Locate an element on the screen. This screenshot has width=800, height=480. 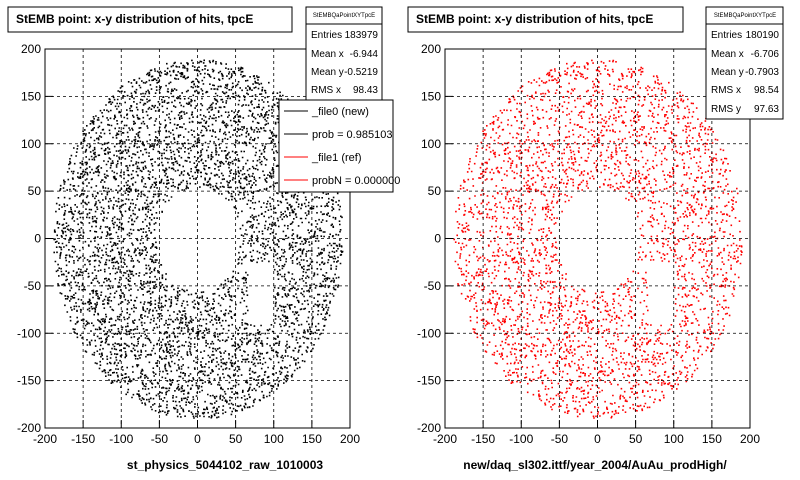
right-stats-value: 180190 is located at coordinates (763, 35).